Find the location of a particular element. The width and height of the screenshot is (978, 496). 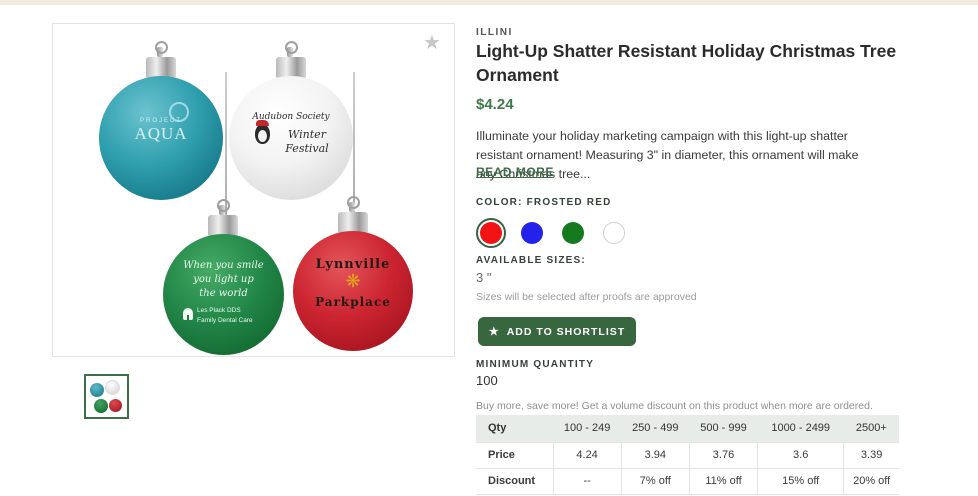

table-cell: 3.76 is located at coordinates (723, 455).